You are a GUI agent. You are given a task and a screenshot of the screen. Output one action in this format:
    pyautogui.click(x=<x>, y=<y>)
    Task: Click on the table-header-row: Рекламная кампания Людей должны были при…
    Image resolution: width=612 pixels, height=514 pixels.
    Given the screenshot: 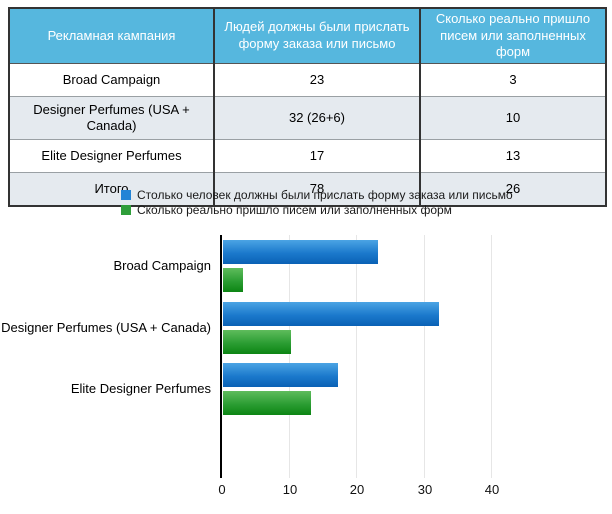 What is the action you would take?
    pyautogui.click(x=307, y=36)
    